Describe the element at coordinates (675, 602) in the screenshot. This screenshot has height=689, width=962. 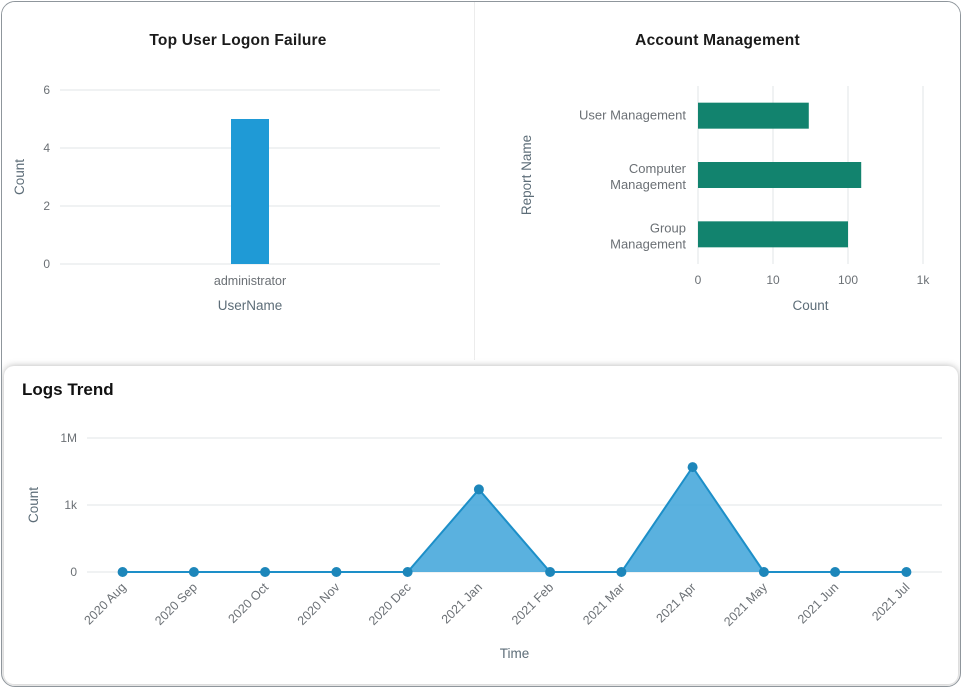
I see `x-tick-label: 2021 Apr` at that location.